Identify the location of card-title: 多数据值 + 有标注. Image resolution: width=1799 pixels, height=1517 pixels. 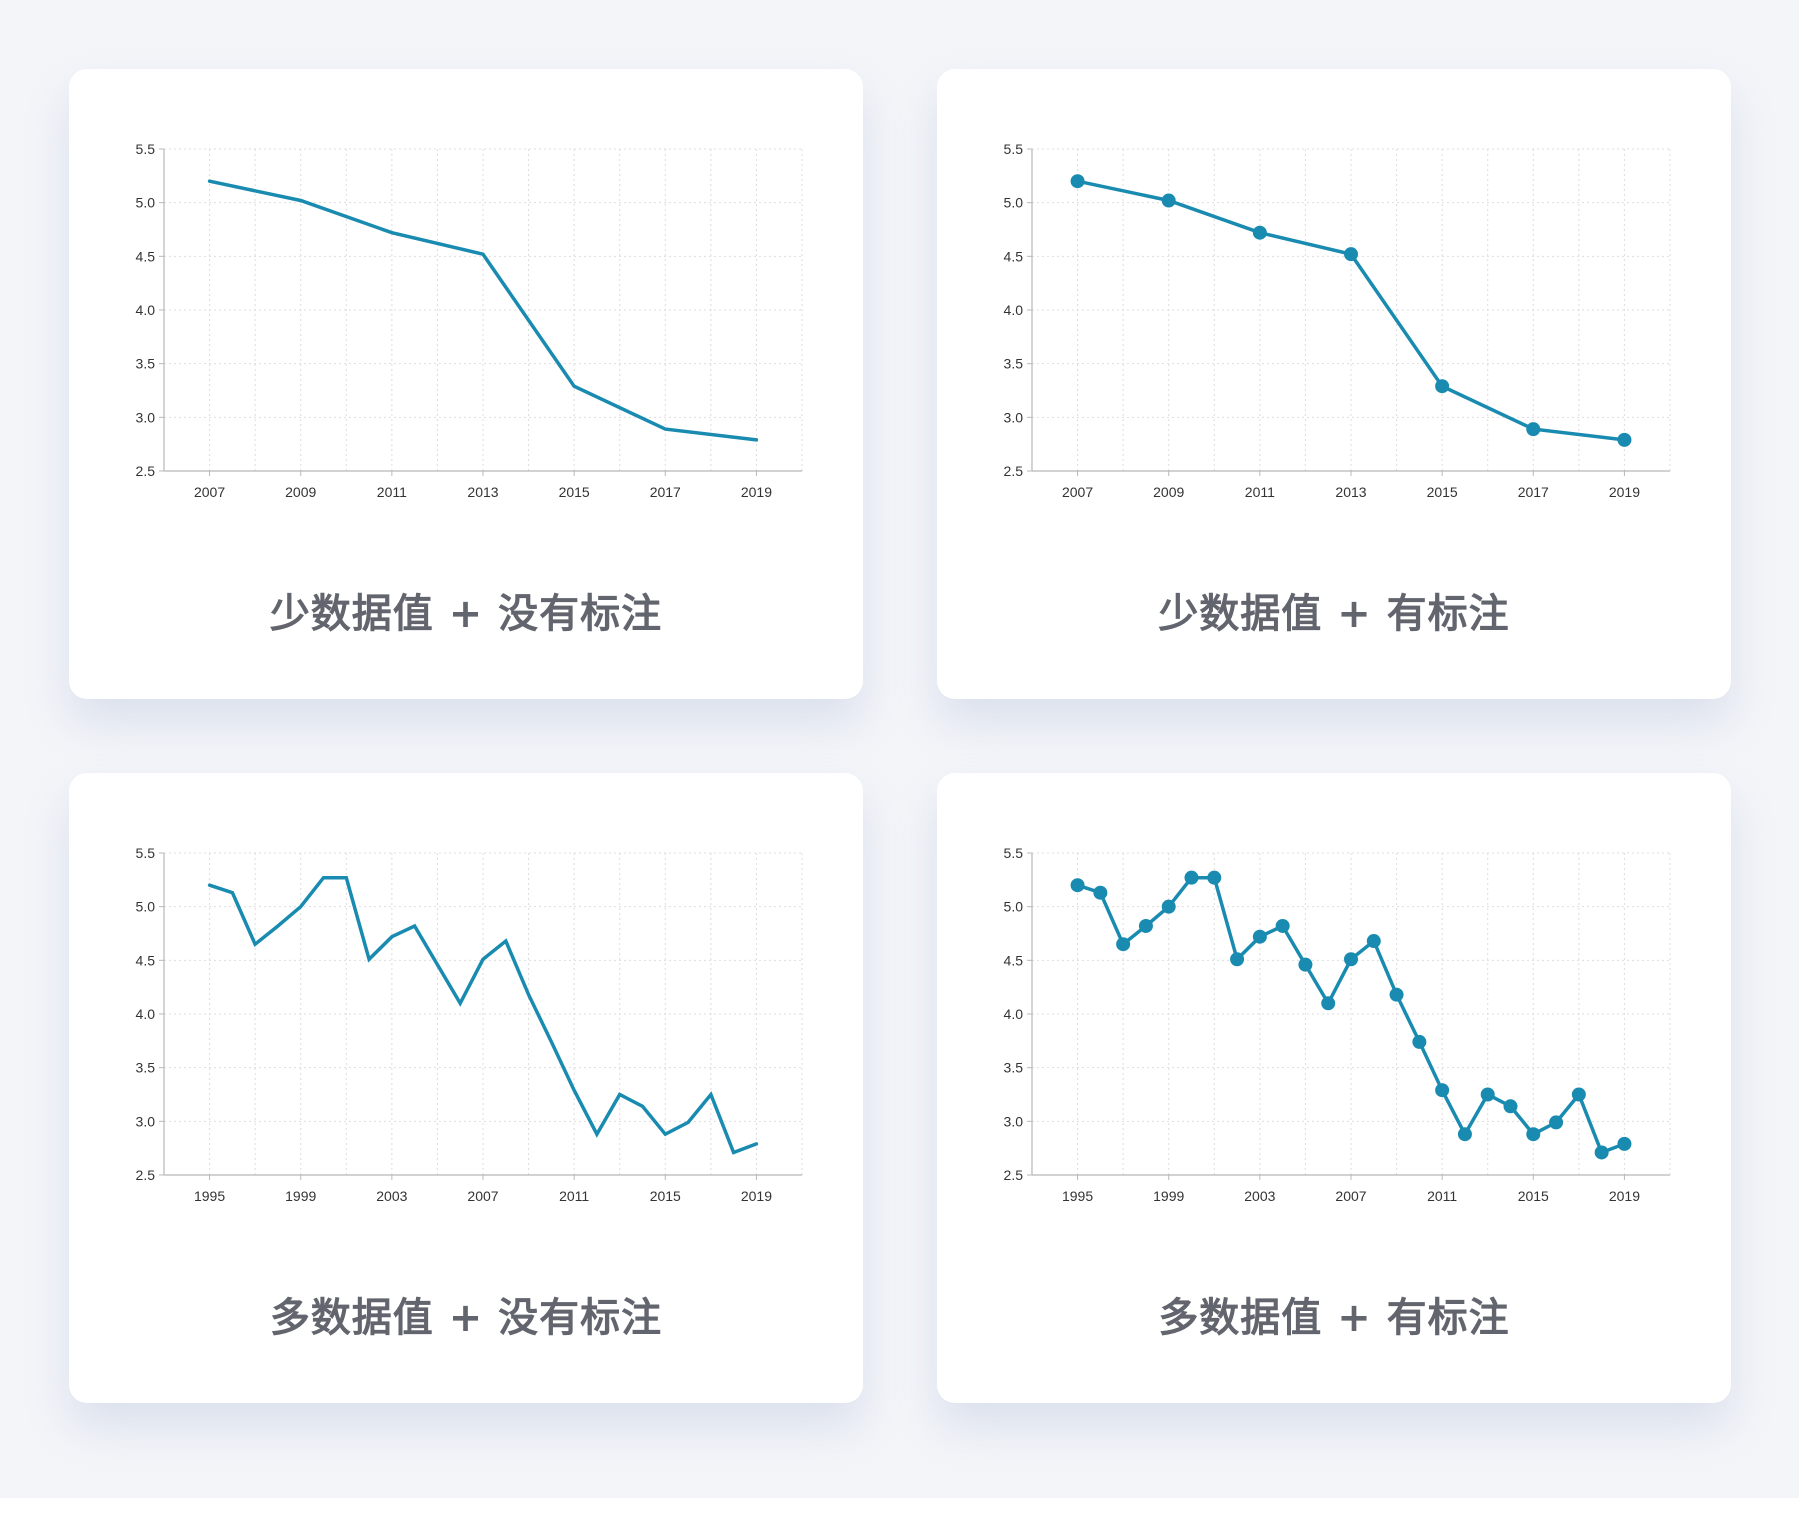
(1334, 1318).